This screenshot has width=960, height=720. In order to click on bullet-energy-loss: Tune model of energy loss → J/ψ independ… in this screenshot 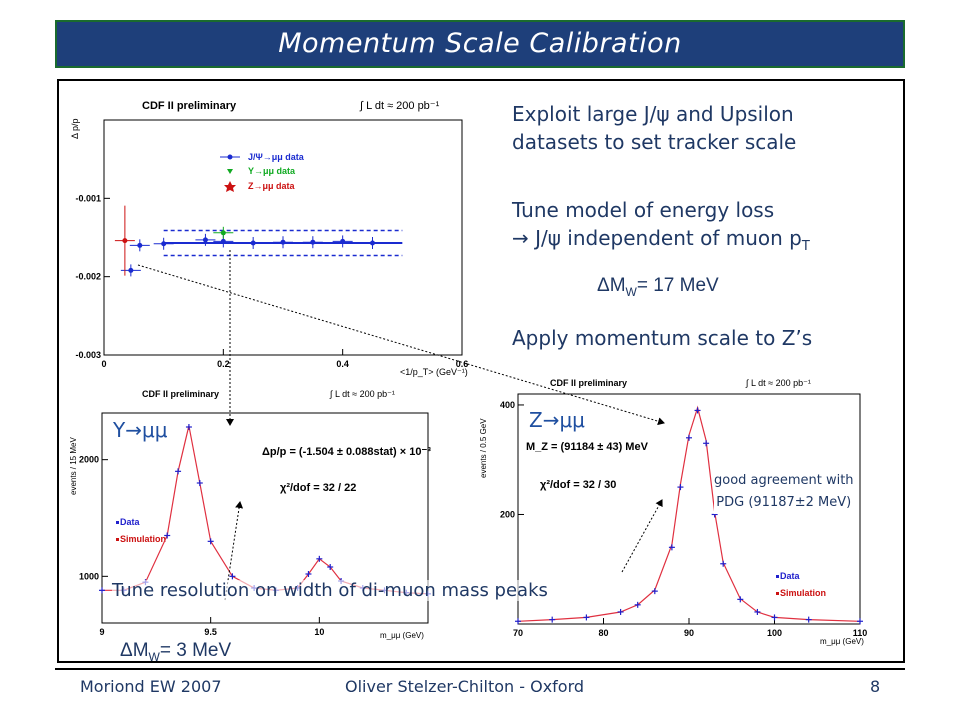, I will do `click(661, 228)`.